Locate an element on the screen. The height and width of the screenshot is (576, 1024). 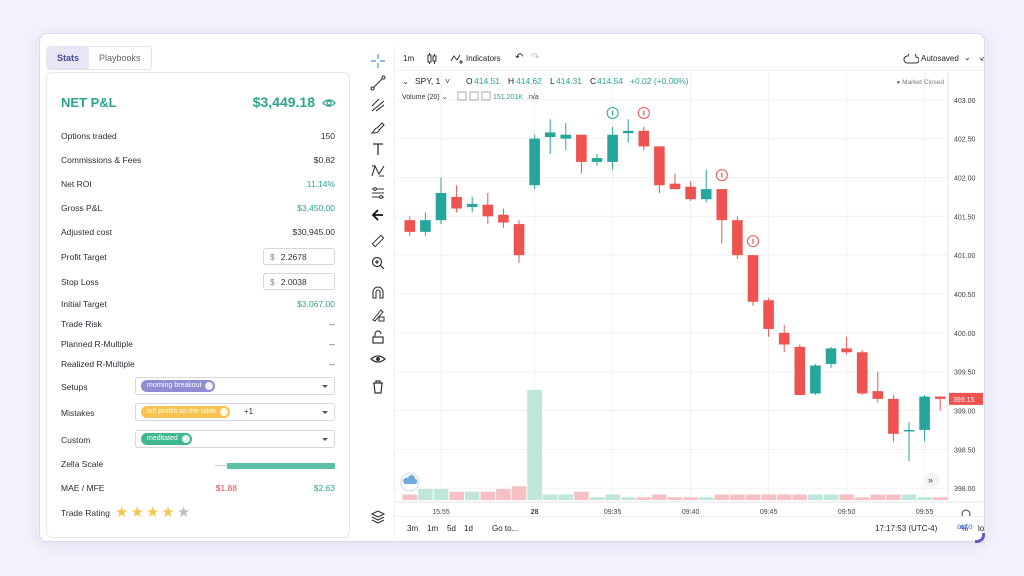
legend-text: +0.02 (+0.00%) is located at coordinates (659, 81).